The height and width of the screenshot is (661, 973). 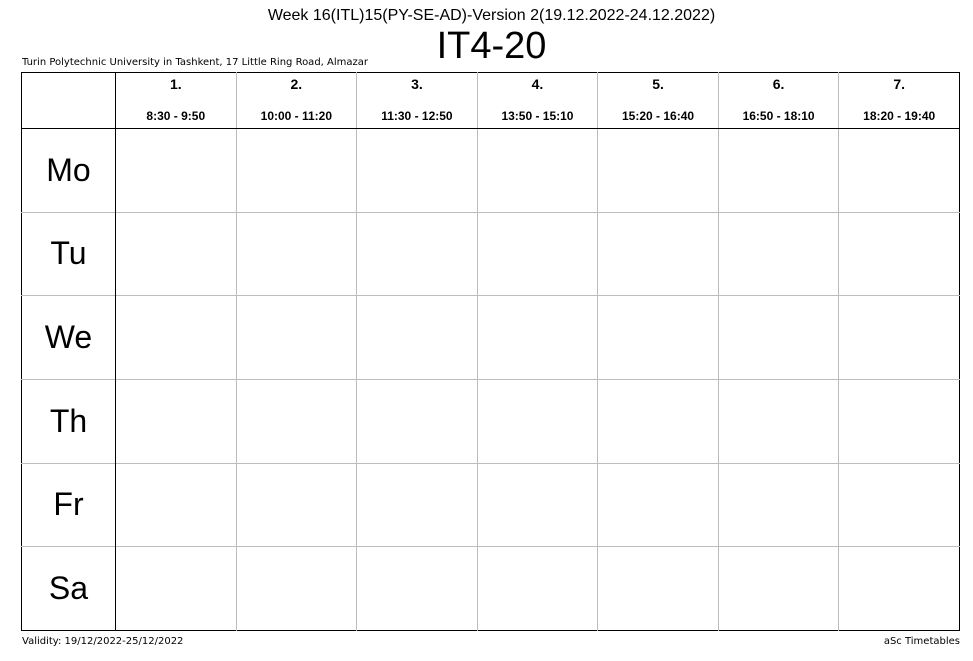 I want to click on validity-text: Validity: 19/12/2022-25/12/2022, so click(x=103, y=641).